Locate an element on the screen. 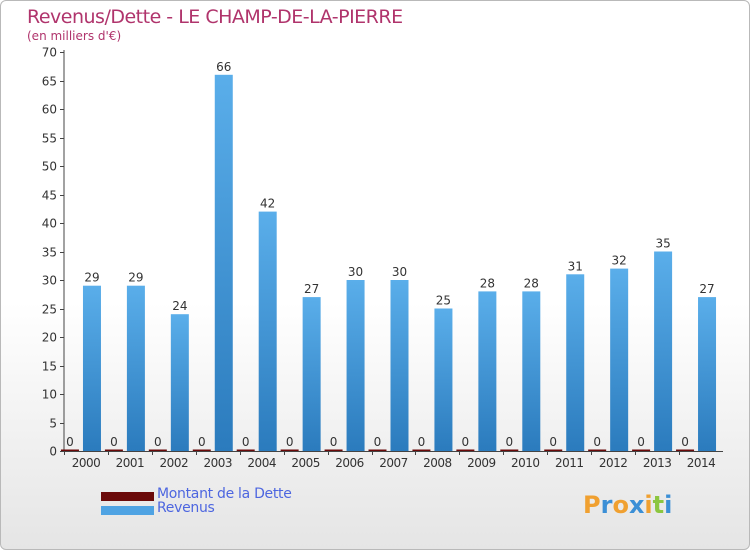  logo-letter: x is located at coordinates (636, 505).